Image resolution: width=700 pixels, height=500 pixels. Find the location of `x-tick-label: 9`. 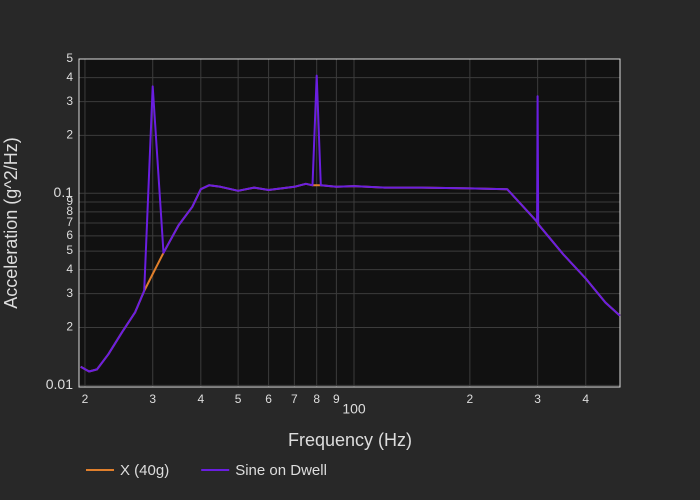

x-tick-label: 9 is located at coordinates (336, 399).